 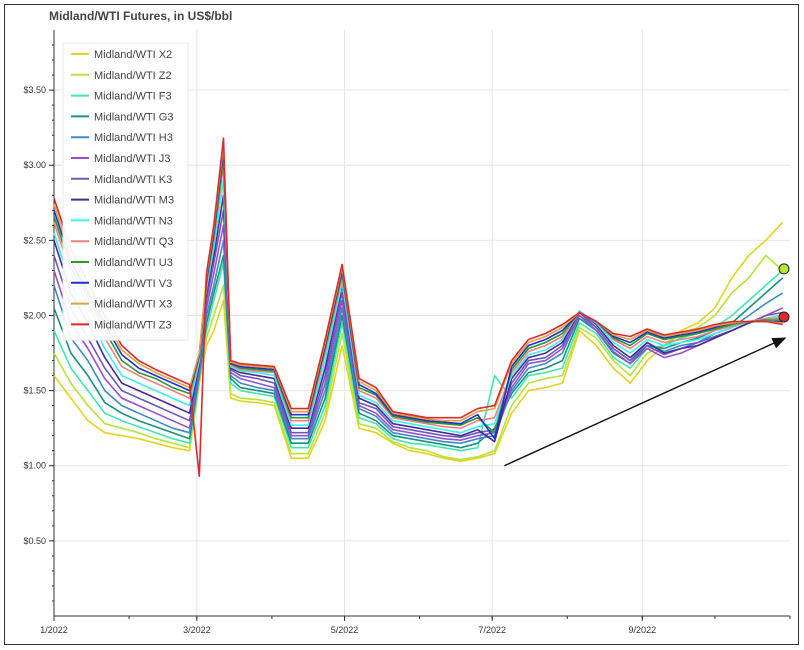 What do you see at coordinates (133, 138) in the screenshot?
I see `legend-label: Midland/WTI H3` at bounding box center [133, 138].